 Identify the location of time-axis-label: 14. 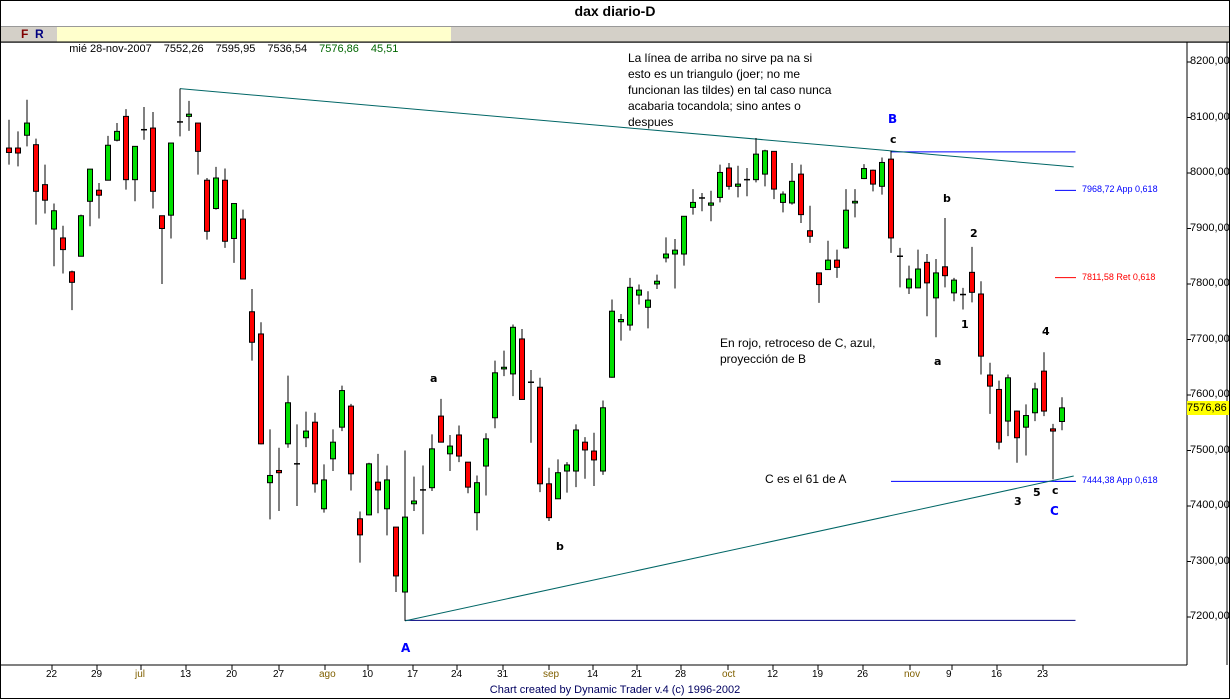
(593, 674).